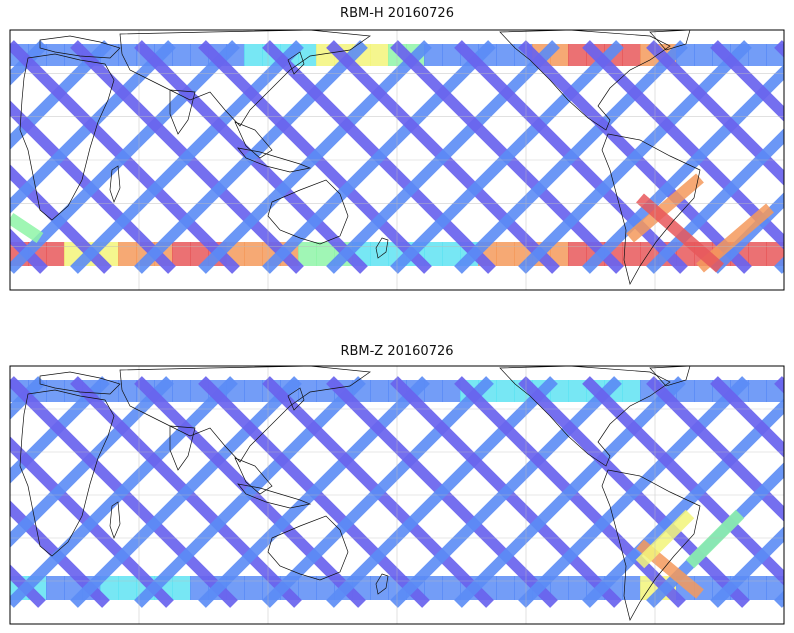  What do you see at coordinates (80, 47) in the screenshot?
I see `coastline-europe` at bounding box center [80, 47].